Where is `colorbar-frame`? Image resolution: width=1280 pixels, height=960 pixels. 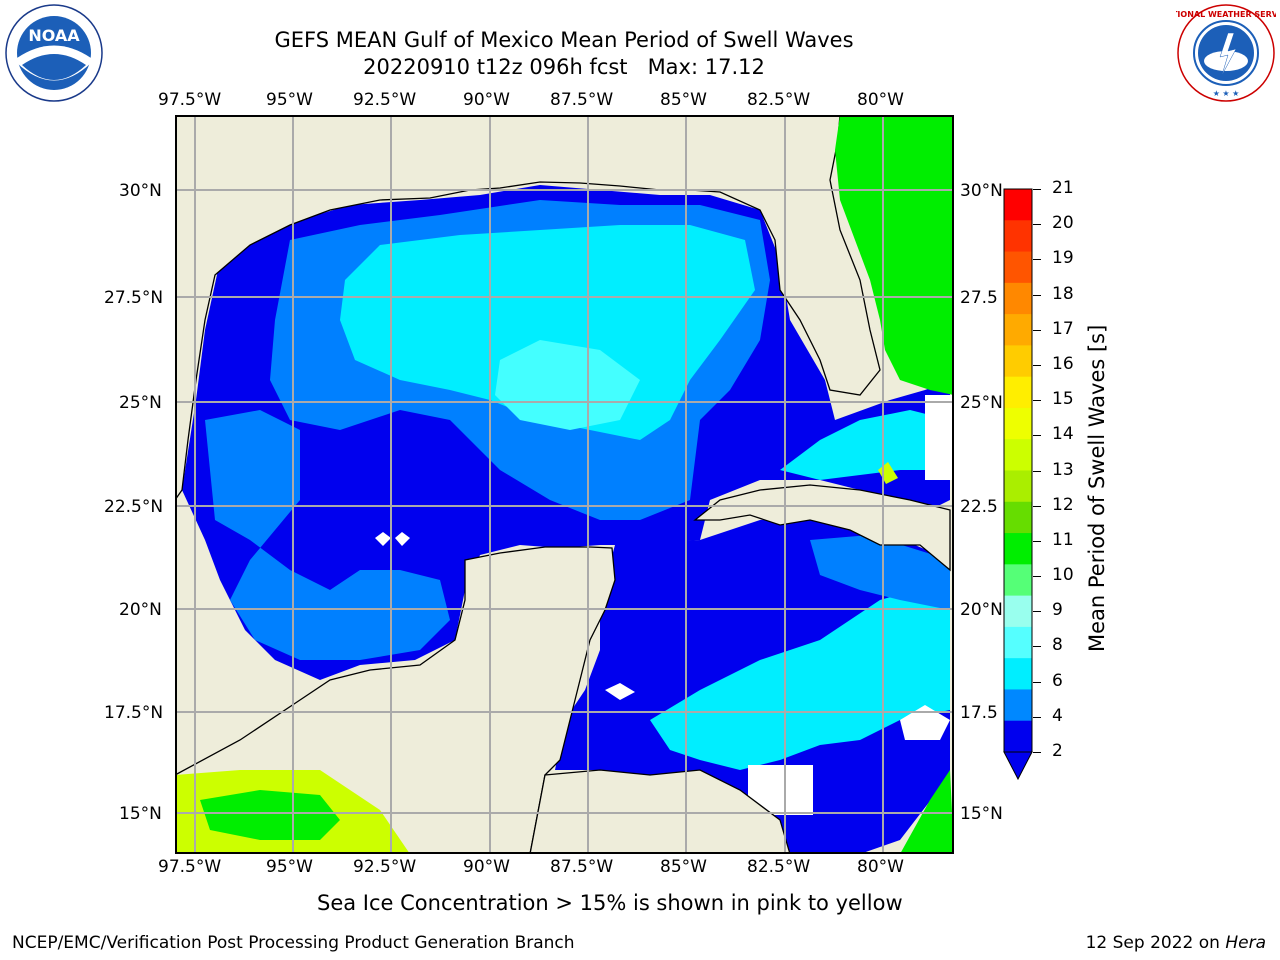
colorbar-frame is located at coordinates (1018, 470).